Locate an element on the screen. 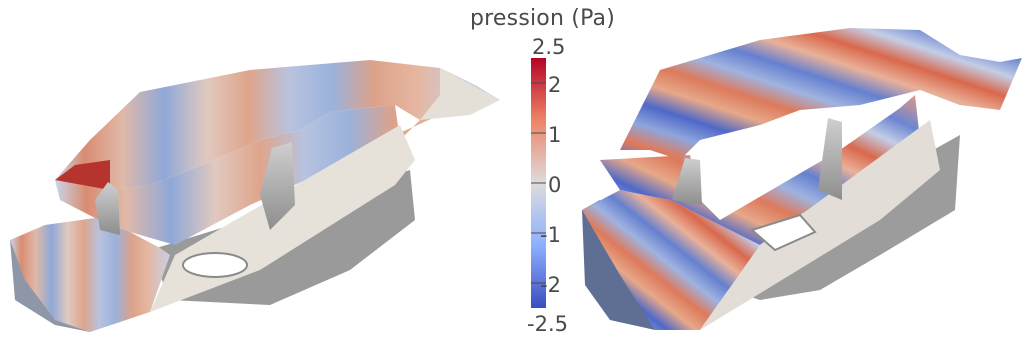 Image resolution: width=1025 pixels, height=343 pixels. colorbar-tick-label-minus2: -2 is located at coordinates (550, 285).